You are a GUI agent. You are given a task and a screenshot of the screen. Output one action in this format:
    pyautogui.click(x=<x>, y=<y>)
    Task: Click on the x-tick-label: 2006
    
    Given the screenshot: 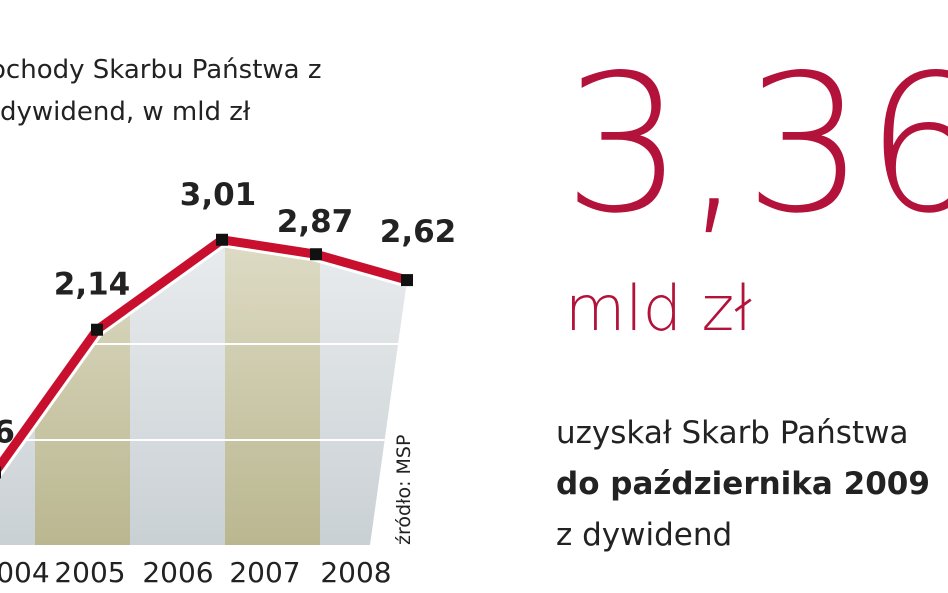 What is the action you would take?
    pyautogui.click(x=177, y=572)
    